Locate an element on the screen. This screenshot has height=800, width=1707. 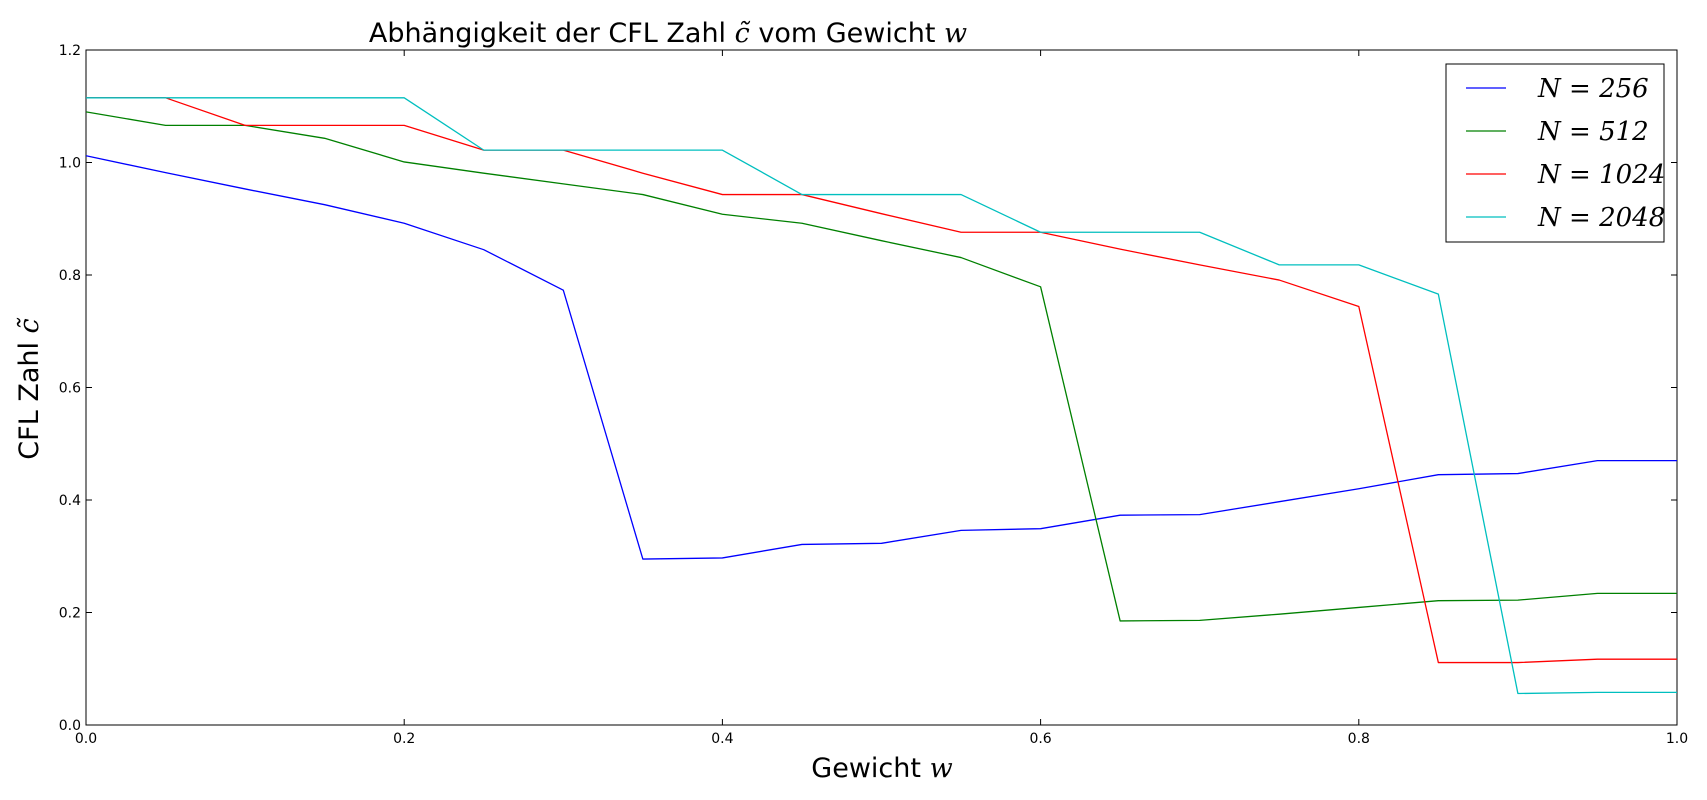
legend-label: N = 256 is located at coordinates (1593, 89).